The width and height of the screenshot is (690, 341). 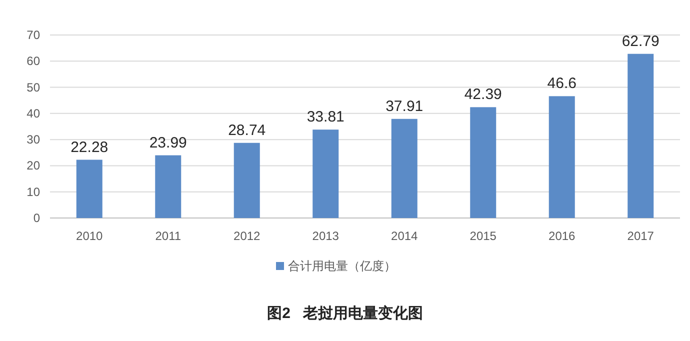 What do you see at coordinates (326, 236) in the screenshot?
I see `x-tick-label: 2013` at bounding box center [326, 236].